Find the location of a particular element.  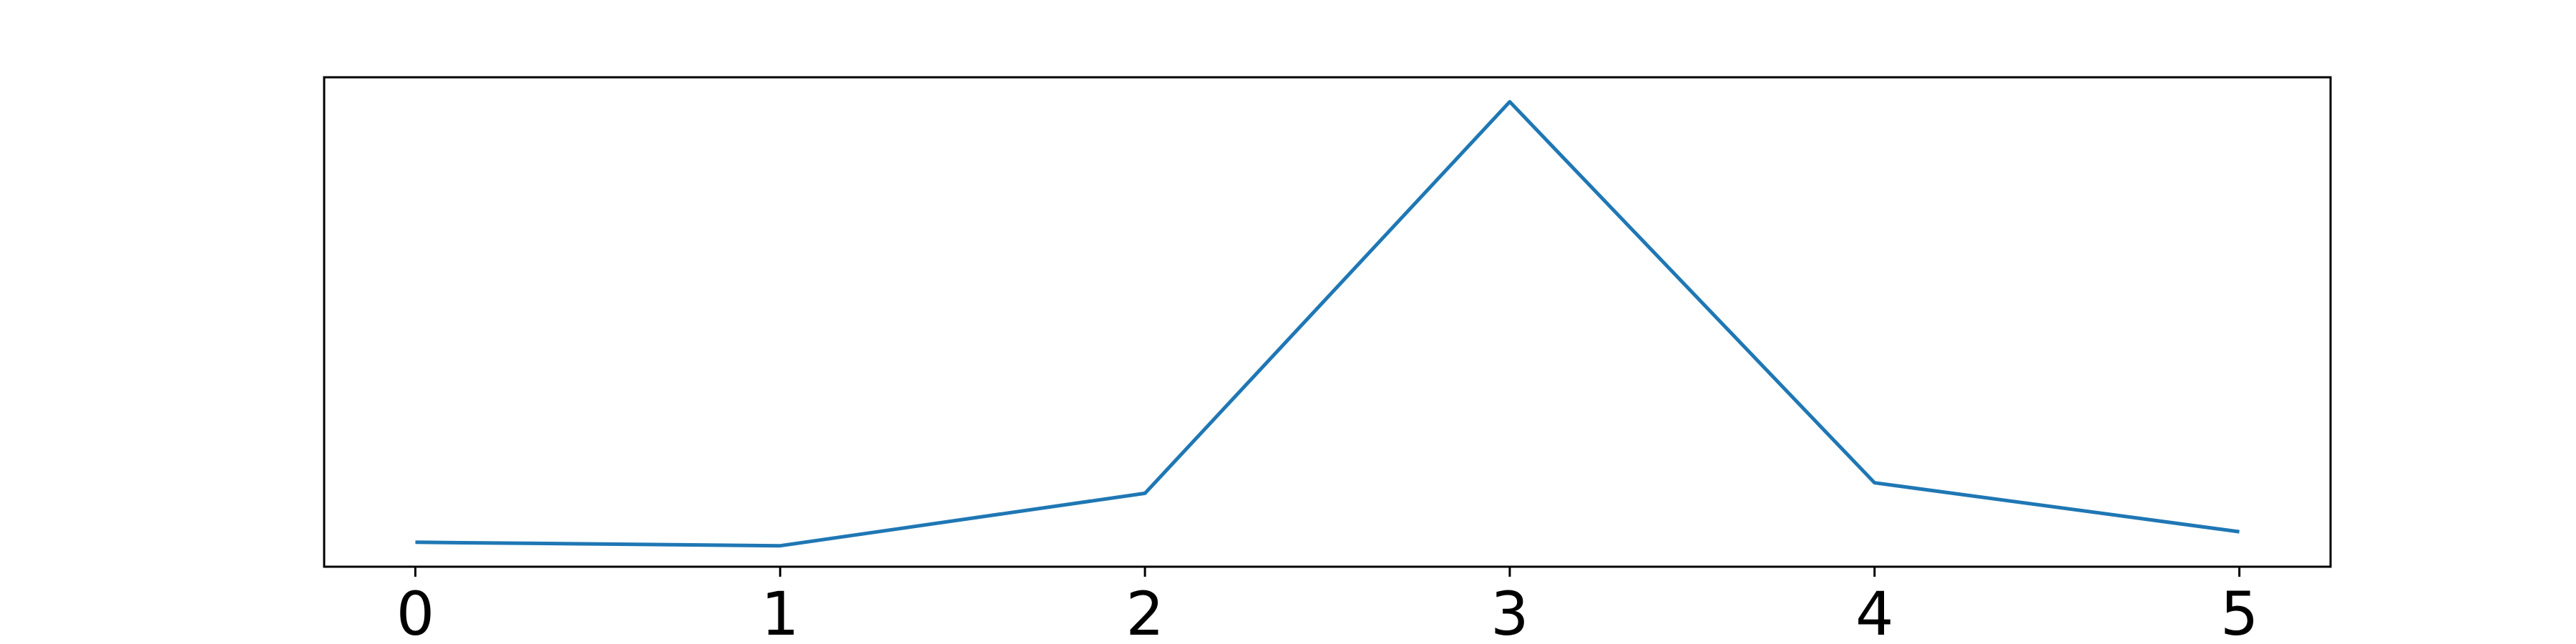

x-tick-label-5: 5 is located at coordinates (2239, 611).